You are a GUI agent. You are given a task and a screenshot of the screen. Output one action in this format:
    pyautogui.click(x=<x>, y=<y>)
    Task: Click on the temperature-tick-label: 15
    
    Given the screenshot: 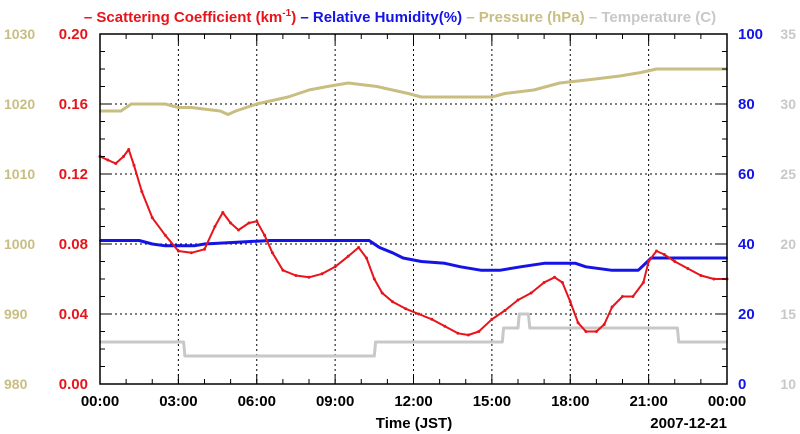 What is the action you would take?
    pyautogui.click(x=788, y=314)
    